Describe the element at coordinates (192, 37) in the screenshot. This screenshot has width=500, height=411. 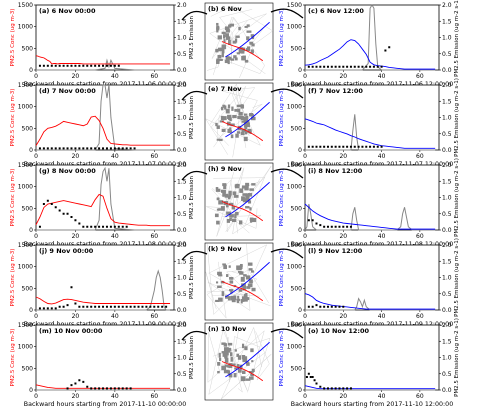
I see `y-right-axis-label: PM2.5 Emission` at that location.